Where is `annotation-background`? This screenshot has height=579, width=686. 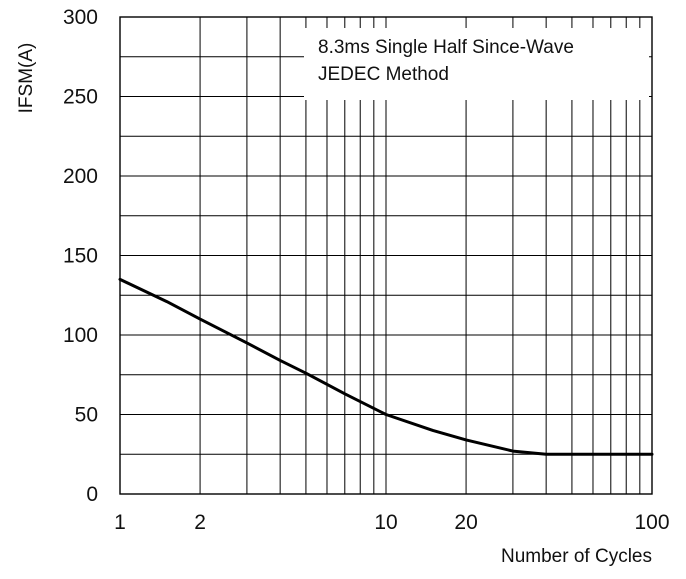
annotation-background is located at coordinates (476, 64).